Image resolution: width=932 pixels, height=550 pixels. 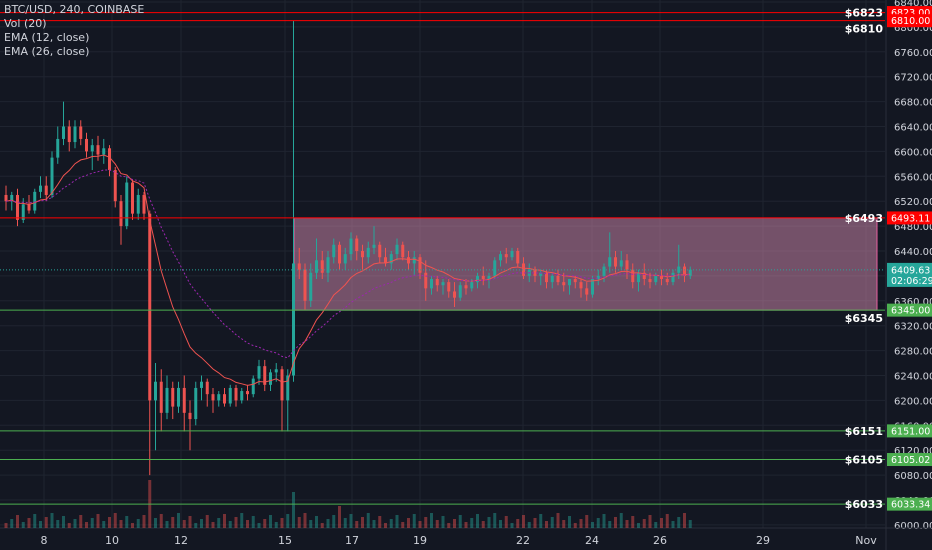 I want to click on ema-fast-label: EMA (12, close), so click(x=47, y=37).